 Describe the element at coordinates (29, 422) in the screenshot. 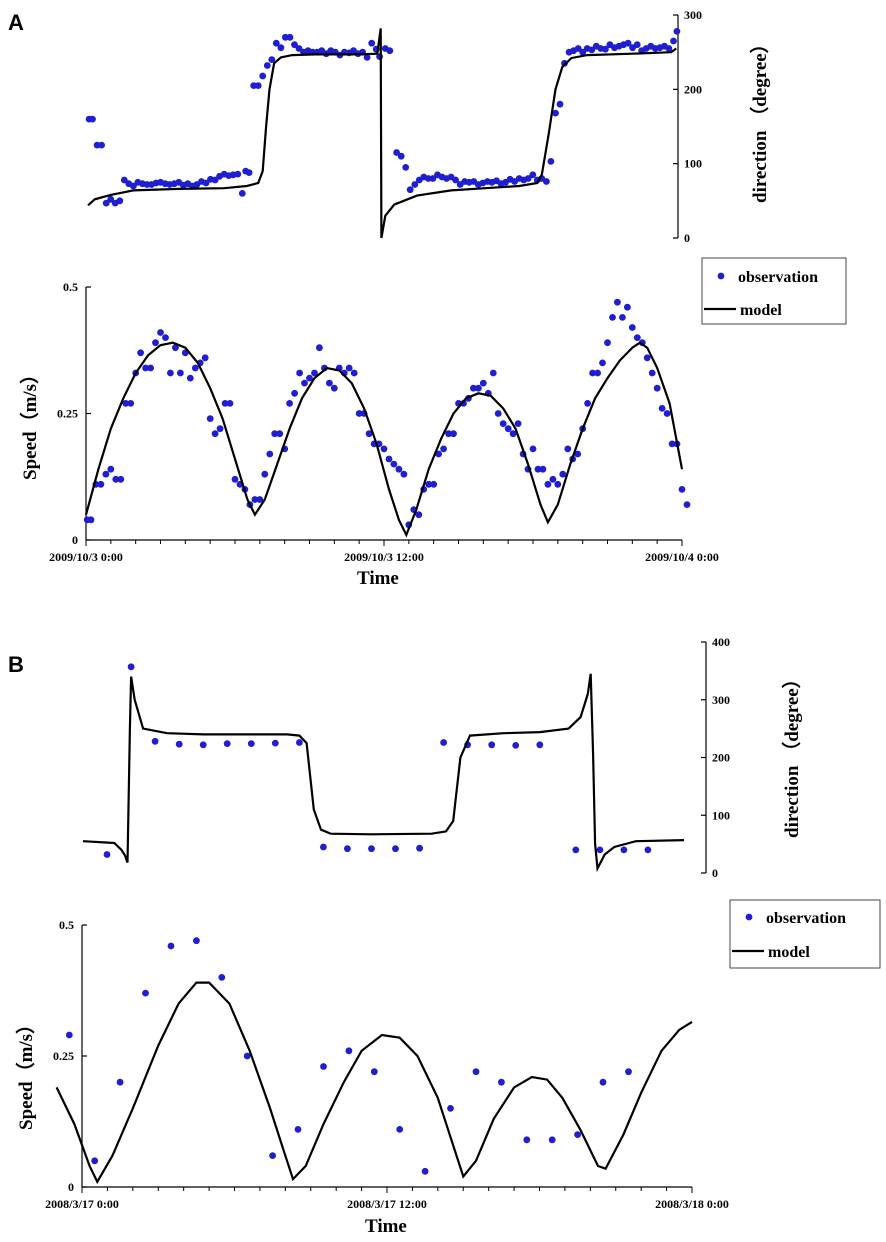

I see `a-speed-y-axis-title: Speed（m/s）` at that location.